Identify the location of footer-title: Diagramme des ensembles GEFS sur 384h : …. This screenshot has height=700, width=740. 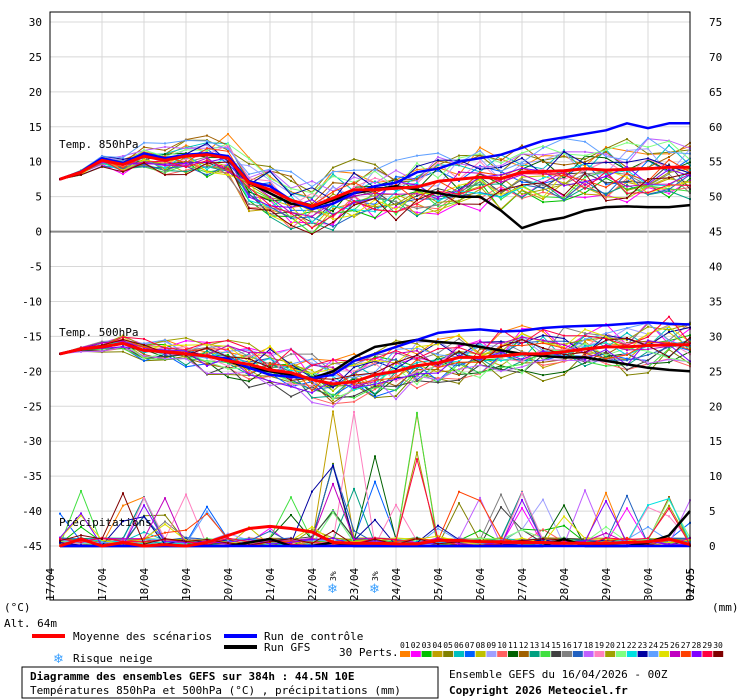
(192, 676).